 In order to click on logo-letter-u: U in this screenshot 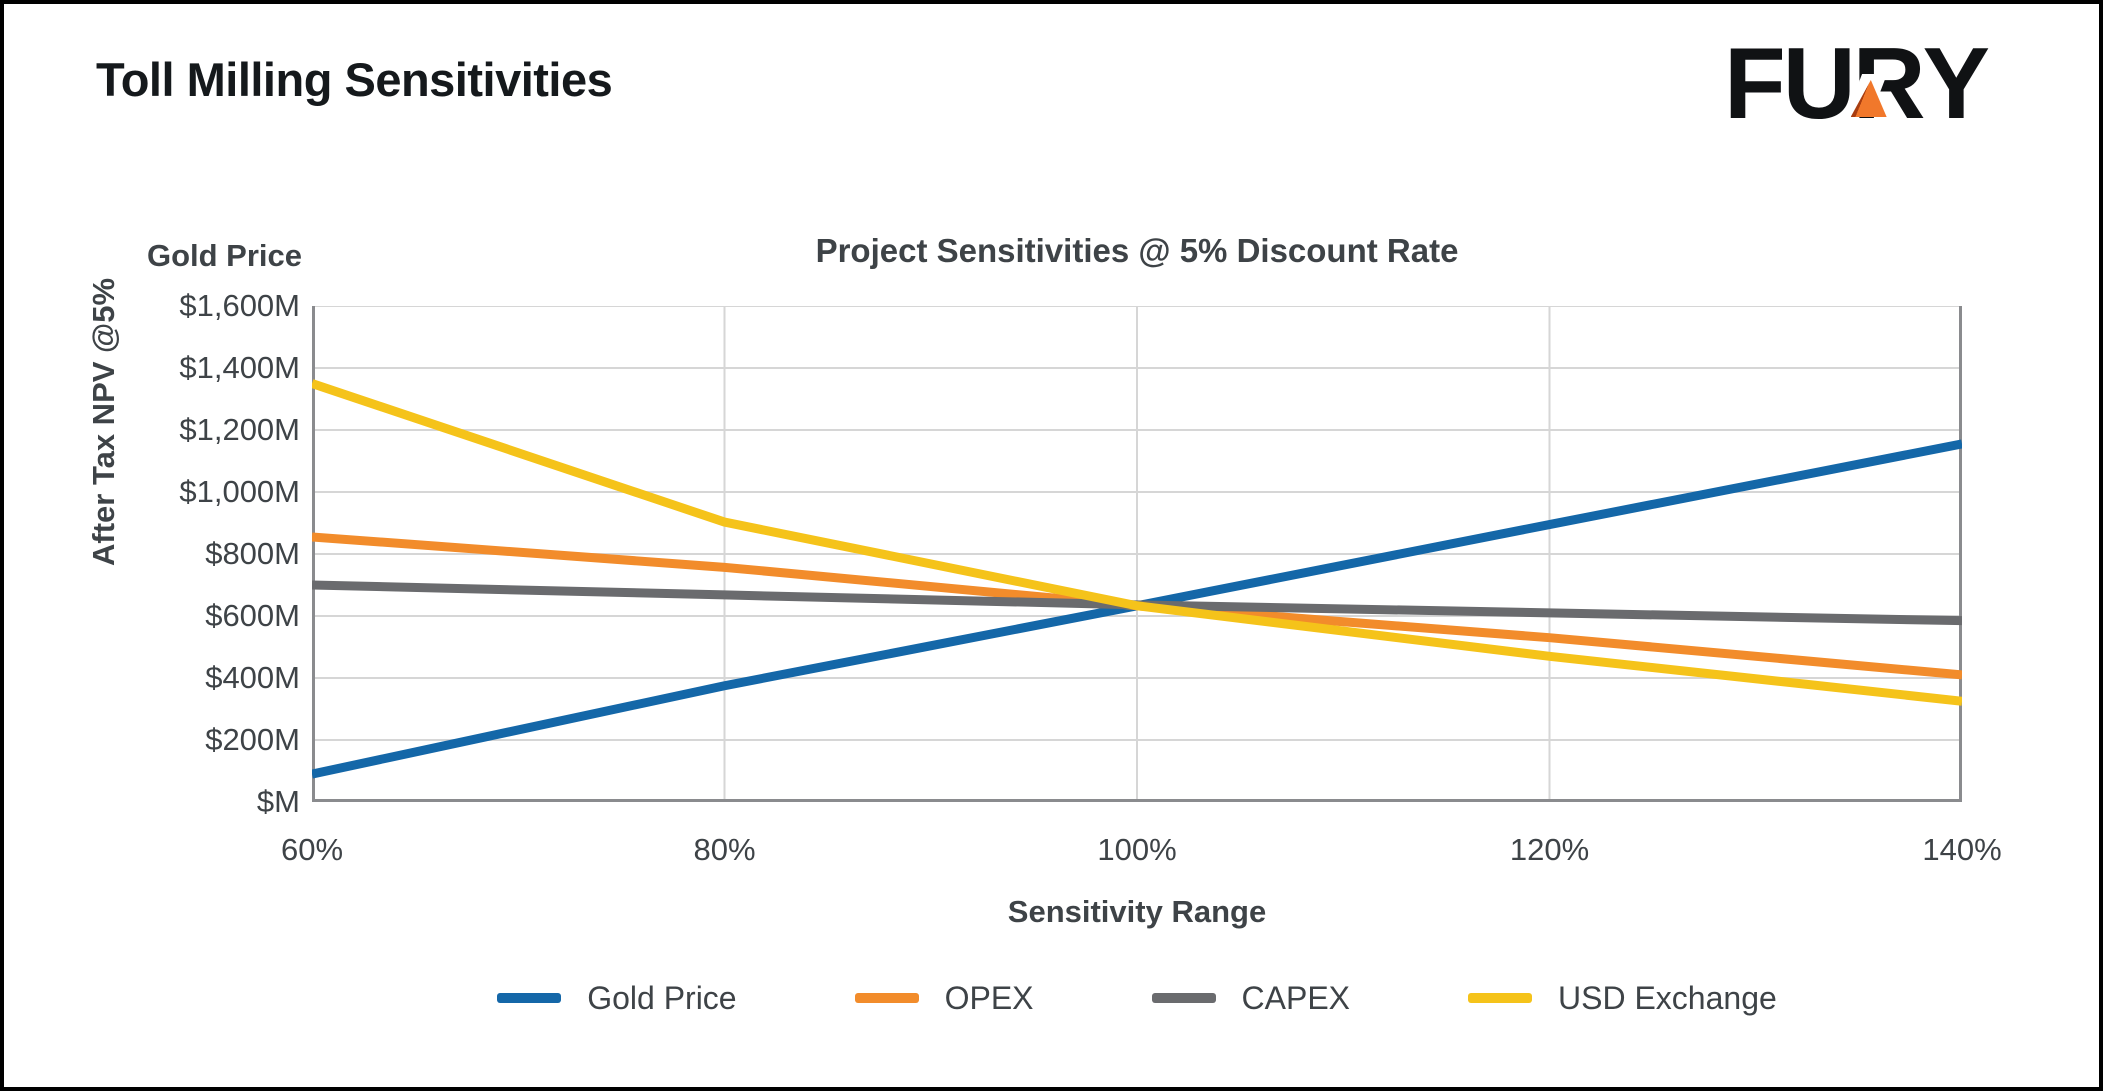, I will do `click(1819, 84)`.